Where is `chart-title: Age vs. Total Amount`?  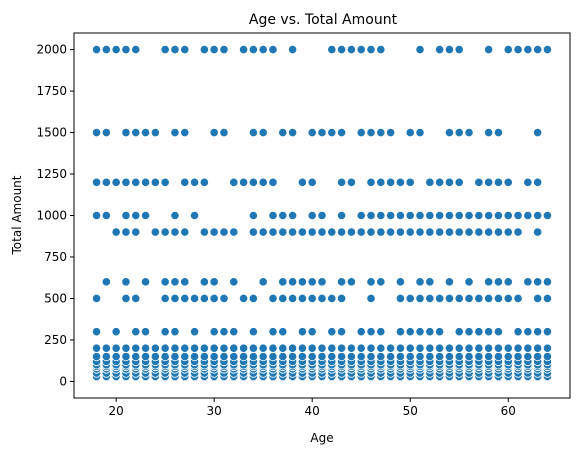
chart-title: Age vs. Total Amount is located at coordinates (323, 20).